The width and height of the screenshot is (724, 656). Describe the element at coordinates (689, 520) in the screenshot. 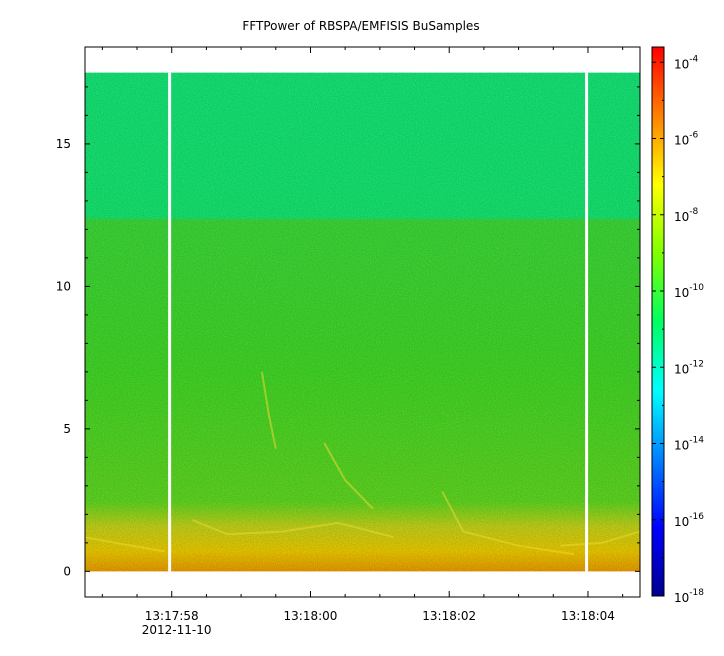

I see `colorbar-tick-label: 10⁻¹⁶` at that location.